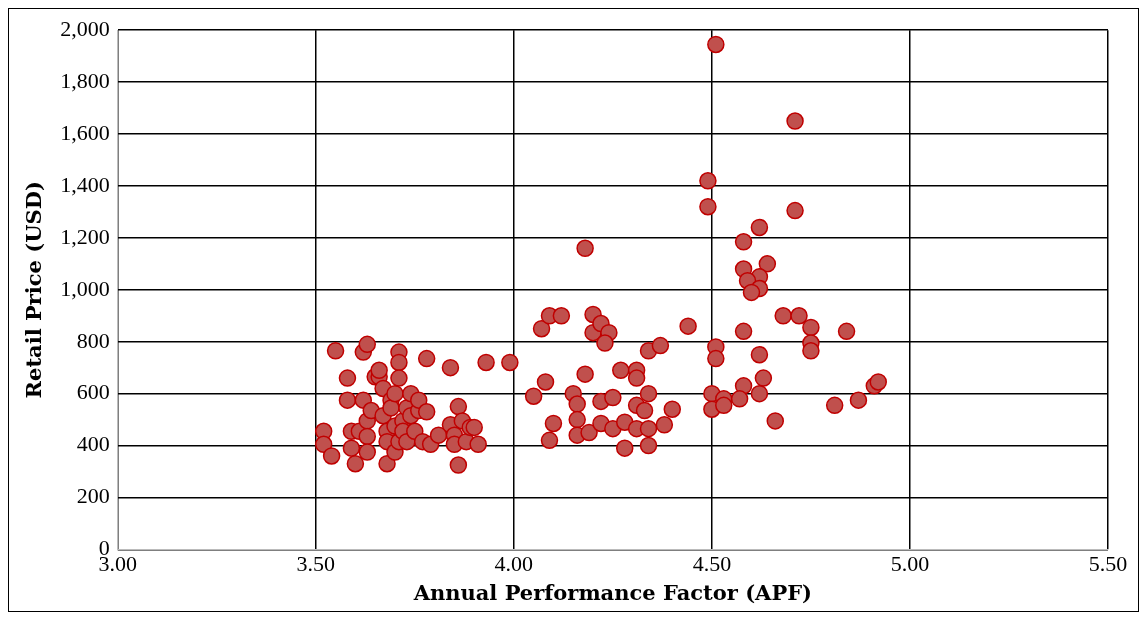  Describe the element at coordinates (316, 564) in the screenshot. I see `x-tick-label: 3.50` at that location.